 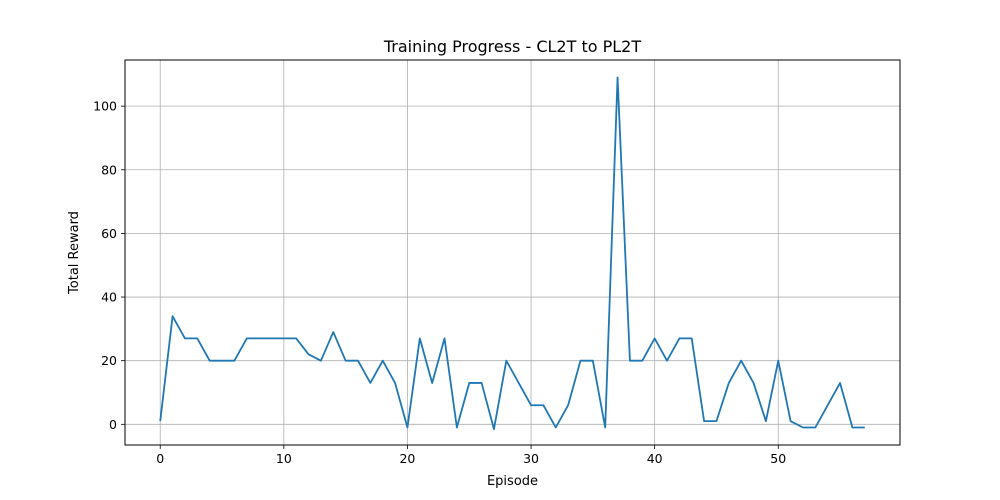 I want to click on x-tick-label: 40, so click(x=655, y=458).